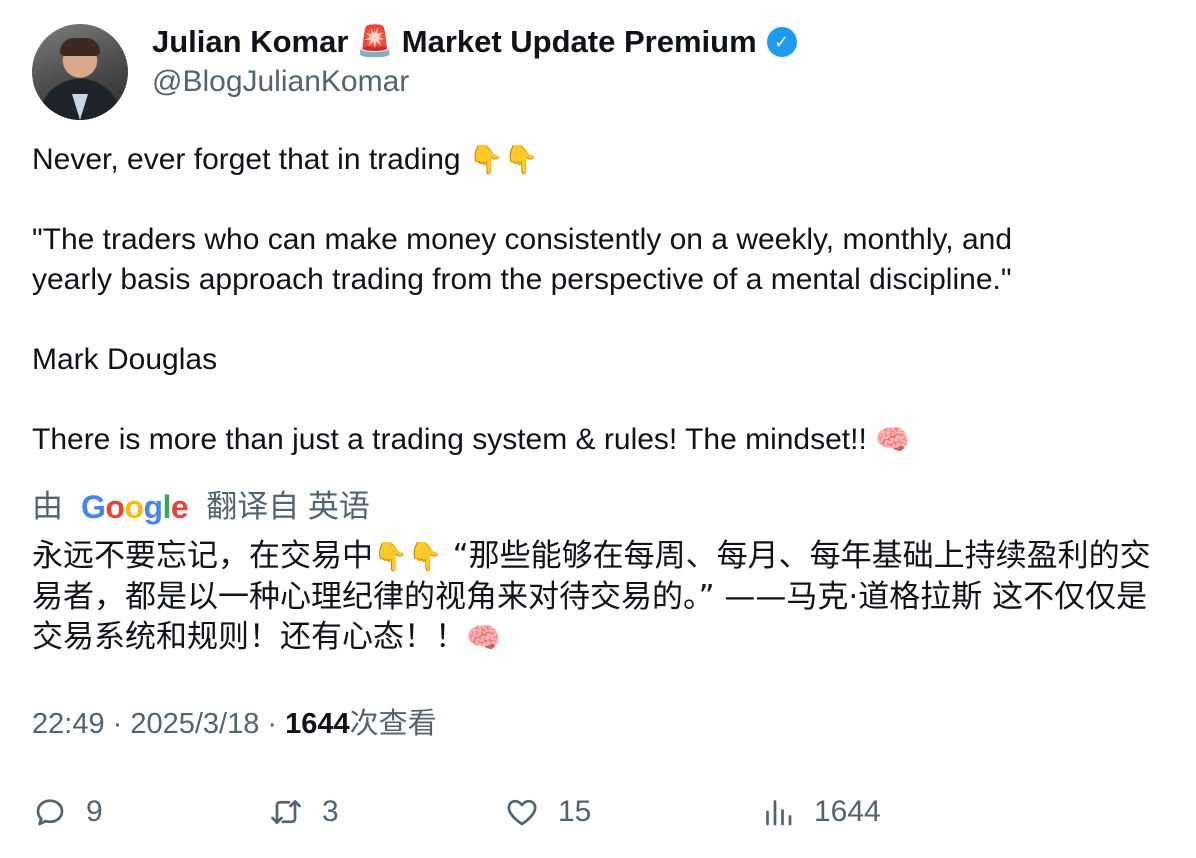 The height and width of the screenshot is (858, 1196). I want to click on analytics-icon, so click(779, 813).